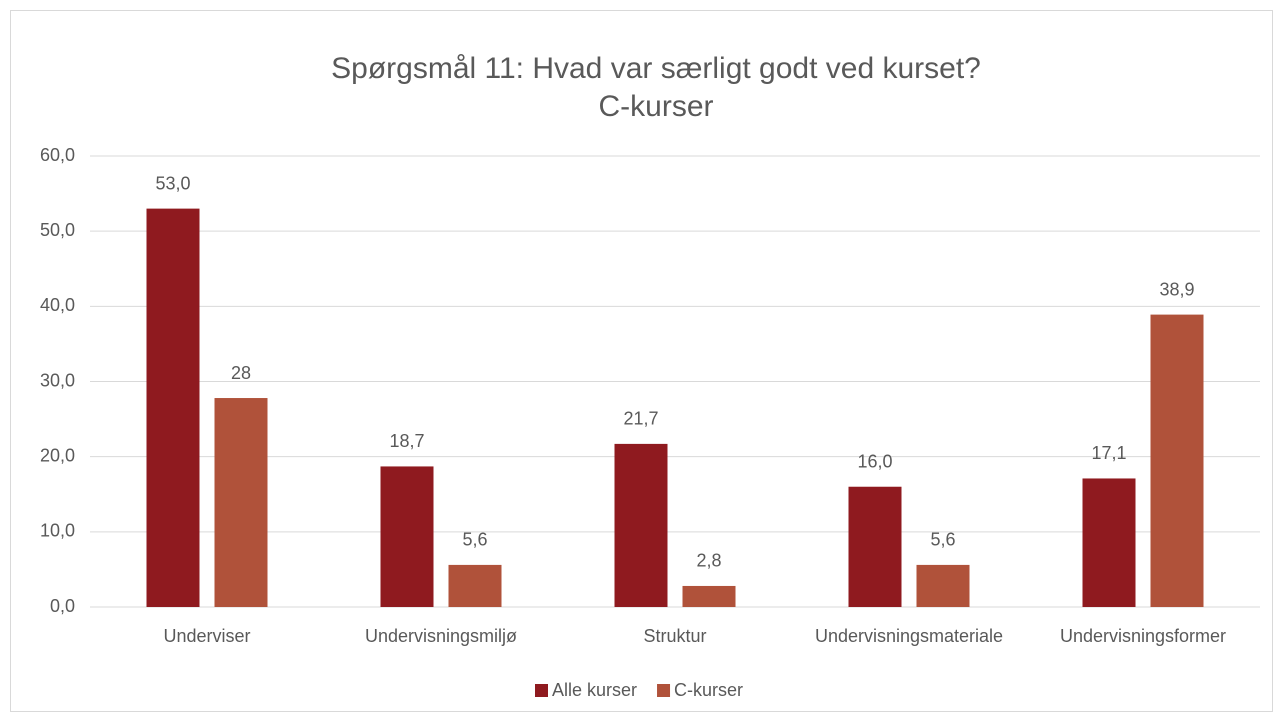 This screenshot has width=1284, height=722. Describe the element at coordinates (206, 636) in the screenshot. I see `x-tick-label: Underviser` at that location.